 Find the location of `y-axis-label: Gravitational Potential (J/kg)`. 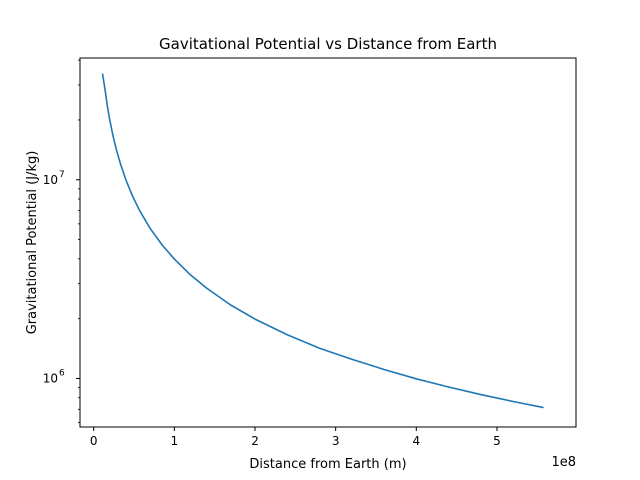

y-axis-label: Gravitational Potential (J/kg) is located at coordinates (32, 243).